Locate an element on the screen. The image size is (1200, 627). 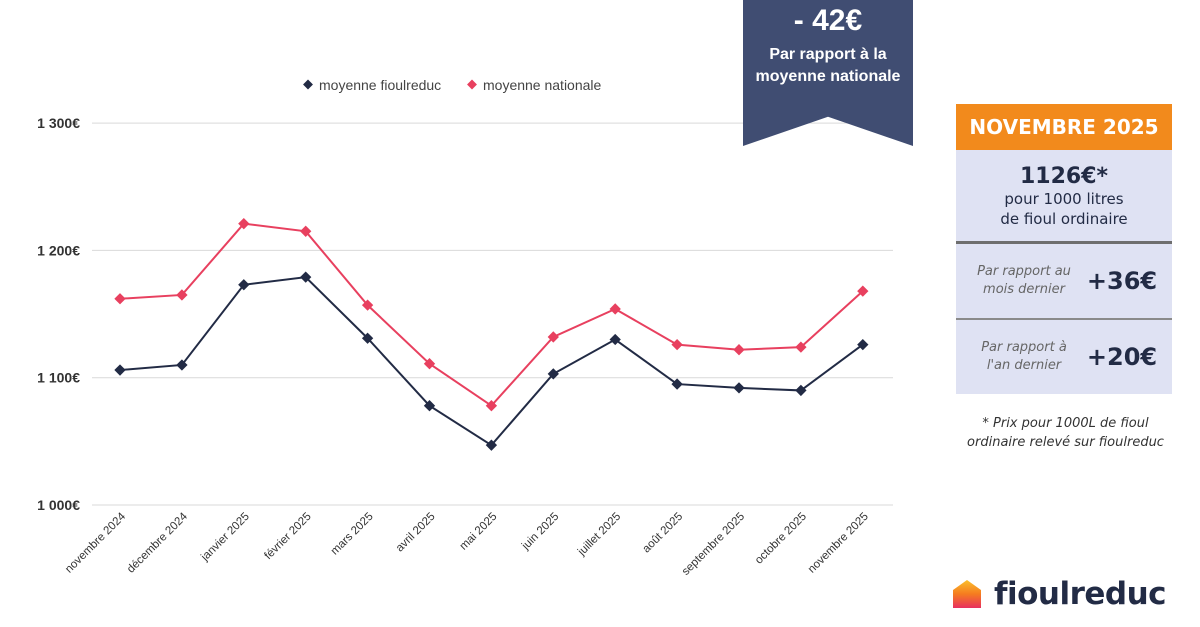
footnote-line: * Prix pour 1000L de fioul is located at coordinates (1065, 423).